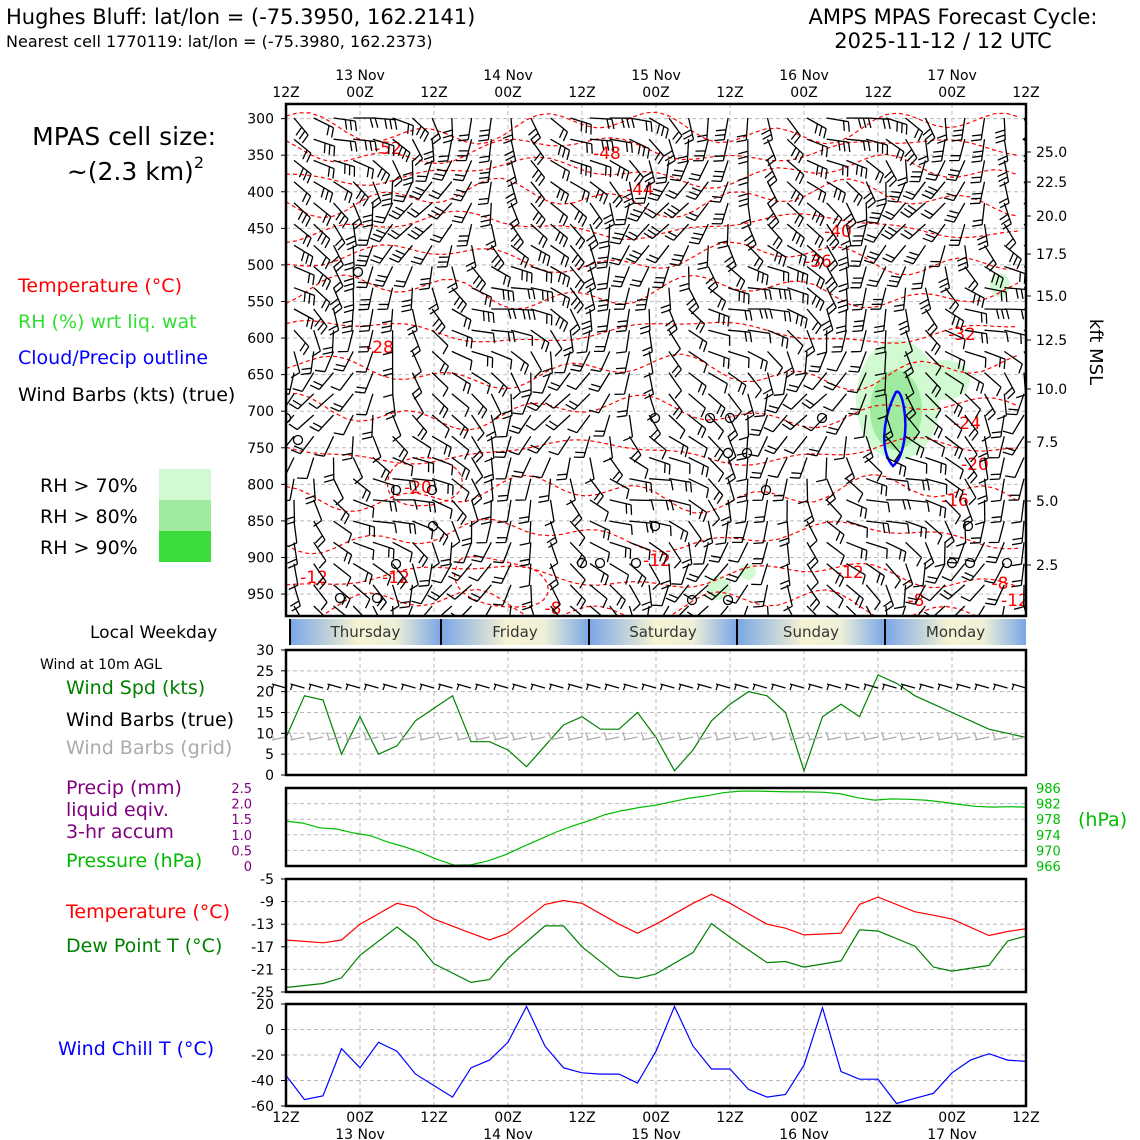 Image resolution: width=1140 pixels, height=1140 pixels. I want to click on pressure-tick-label: 950, so click(260, 595).